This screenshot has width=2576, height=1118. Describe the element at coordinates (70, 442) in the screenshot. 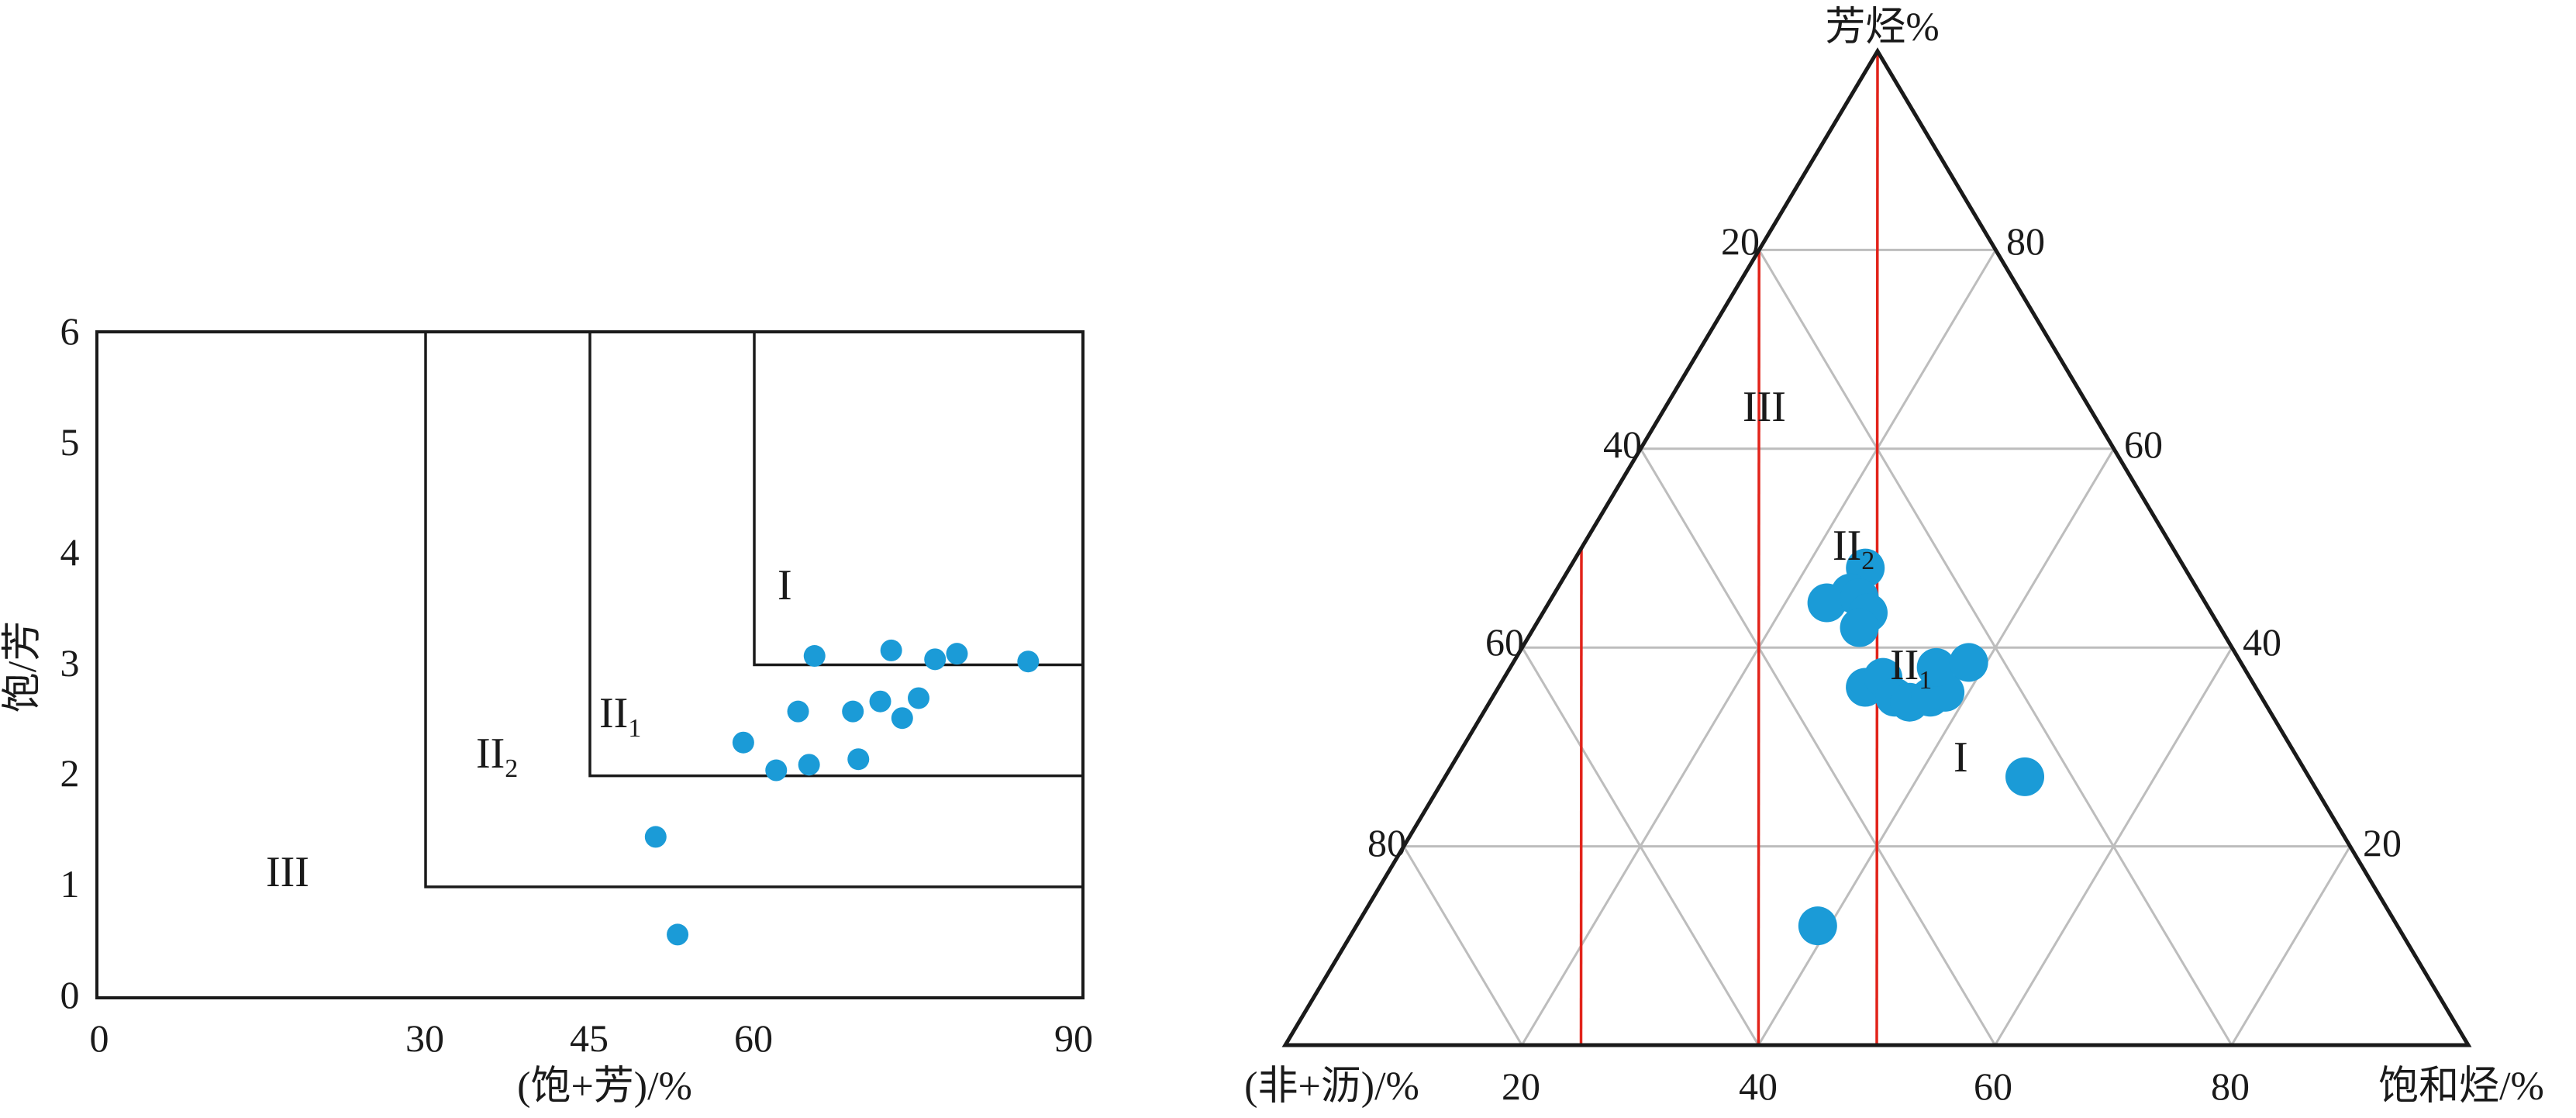

I see `y-tick-label: 5` at that location.